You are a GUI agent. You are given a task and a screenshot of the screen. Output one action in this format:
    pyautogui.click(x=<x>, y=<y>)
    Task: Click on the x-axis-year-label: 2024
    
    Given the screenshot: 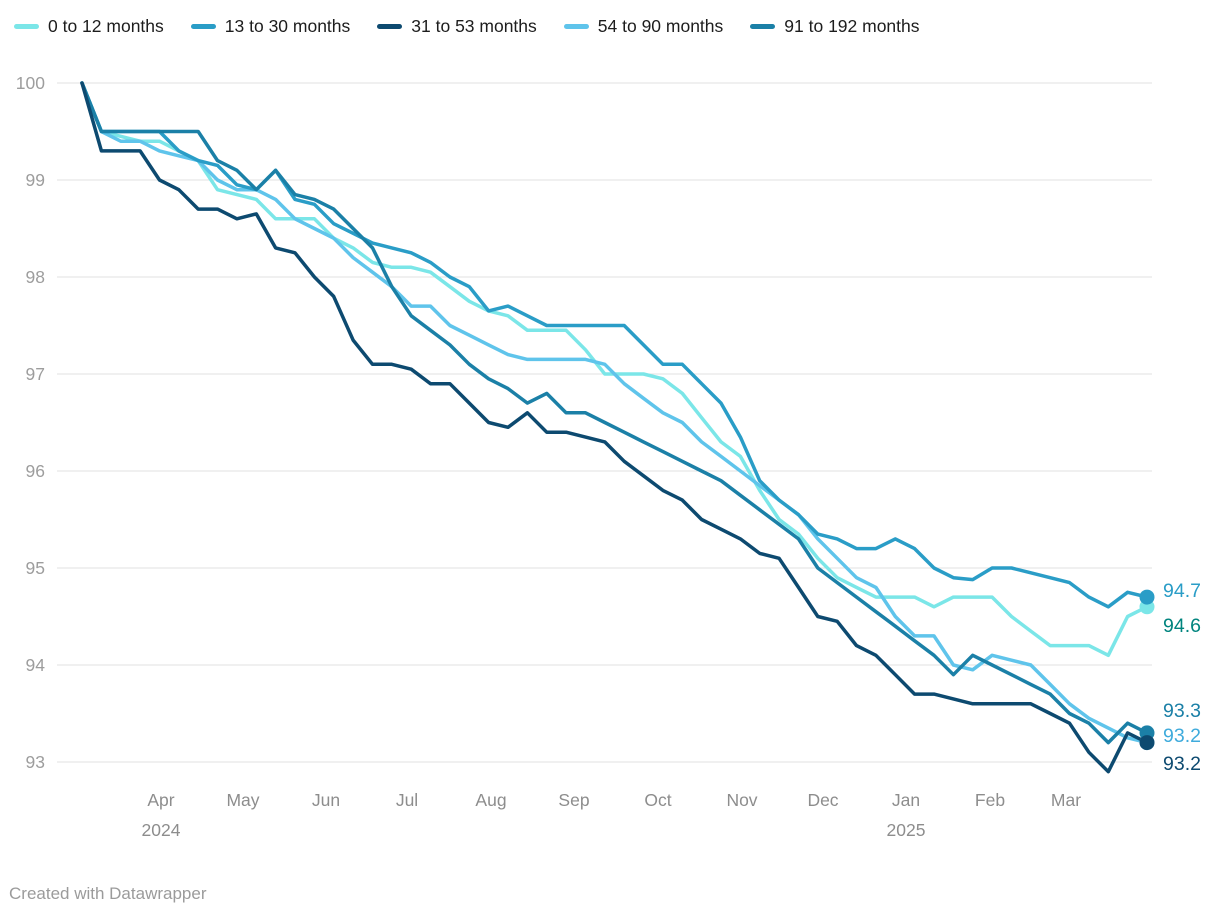 What is the action you would take?
    pyautogui.click(x=161, y=830)
    